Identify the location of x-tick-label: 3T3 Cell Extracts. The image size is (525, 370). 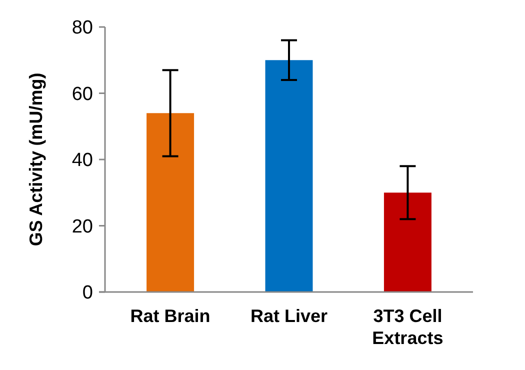
(408, 327).